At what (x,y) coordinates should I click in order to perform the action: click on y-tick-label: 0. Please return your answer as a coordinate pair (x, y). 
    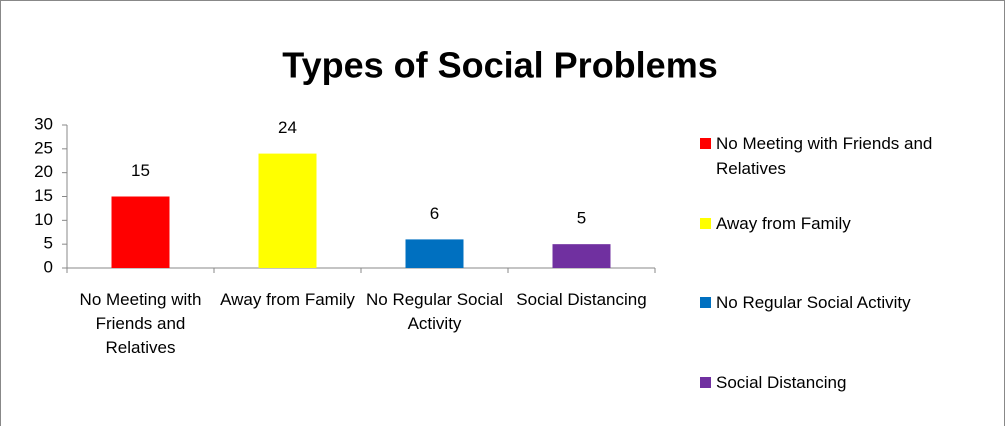
    Looking at the image, I should click on (48, 266).